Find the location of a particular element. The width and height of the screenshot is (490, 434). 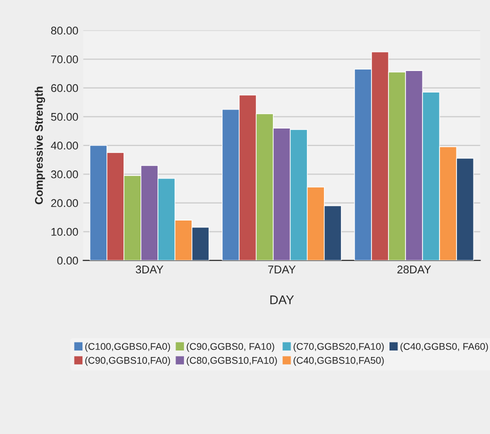

y-tick-label: 0.00 is located at coordinates (67, 260).